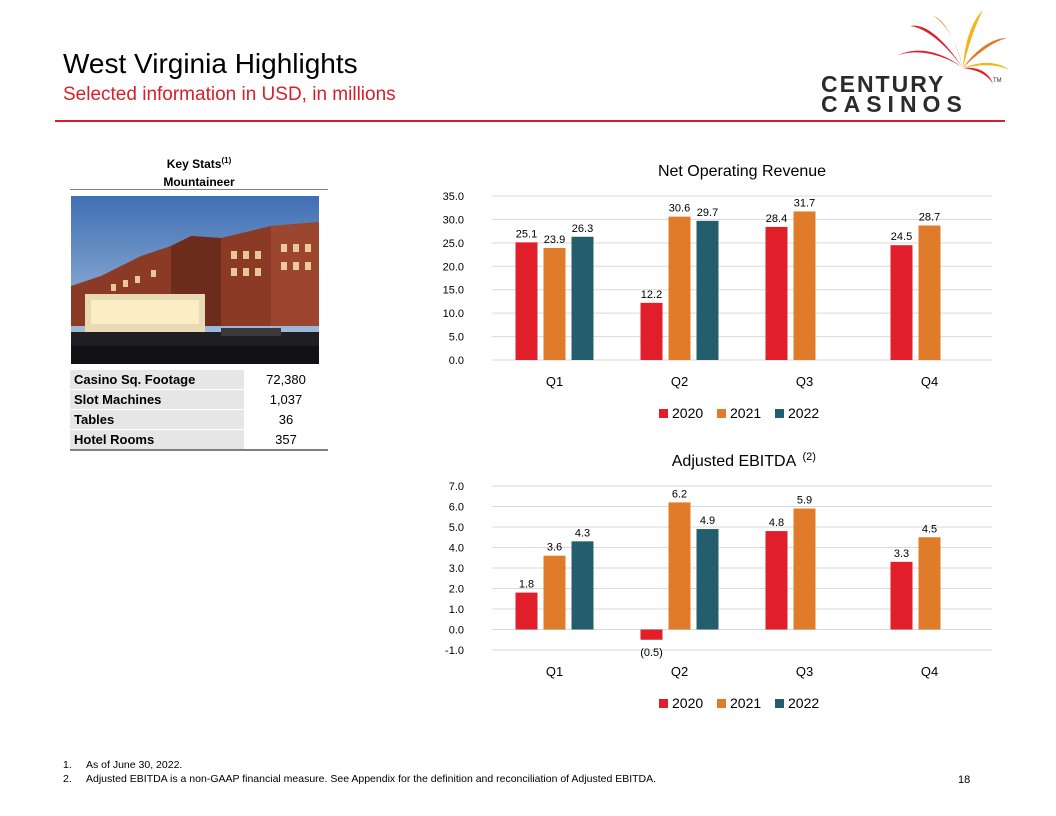 This screenshot has height=816, width=1056. Describe the element at coordinates (776, 523) in the screenshot. I see `data-label: 4.8` at that location.